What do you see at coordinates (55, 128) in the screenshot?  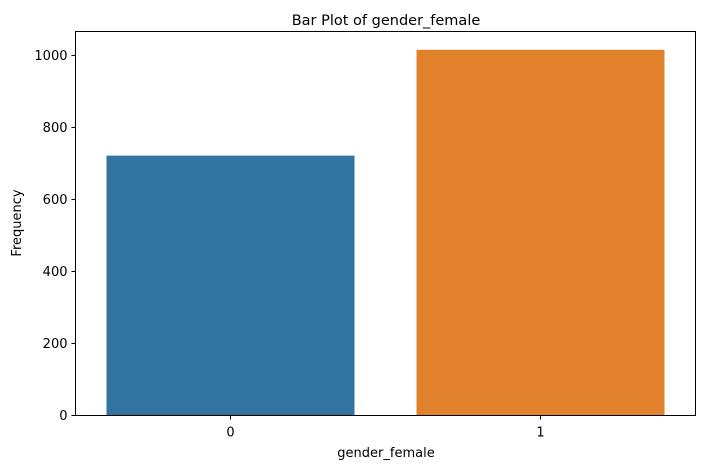 I see `y-tick-label-800: 800` at bounding box center [55, 128].